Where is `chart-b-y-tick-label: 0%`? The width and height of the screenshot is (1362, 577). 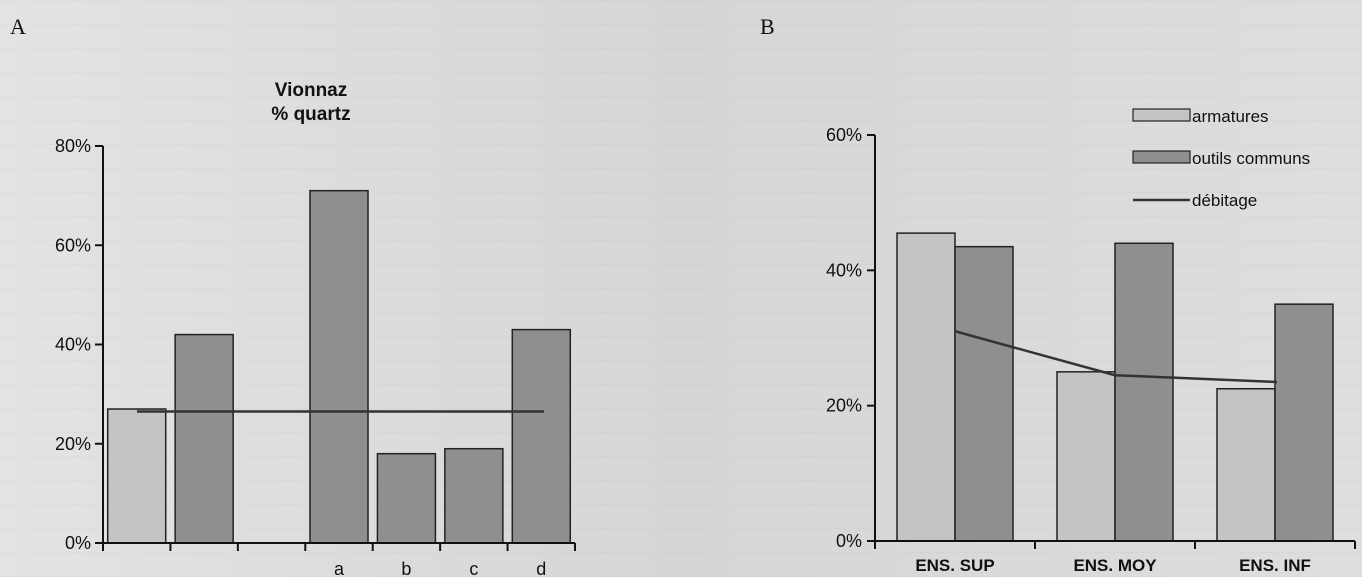 chart-b-y-tick-label: 0% is located at coordinates (849, 541).